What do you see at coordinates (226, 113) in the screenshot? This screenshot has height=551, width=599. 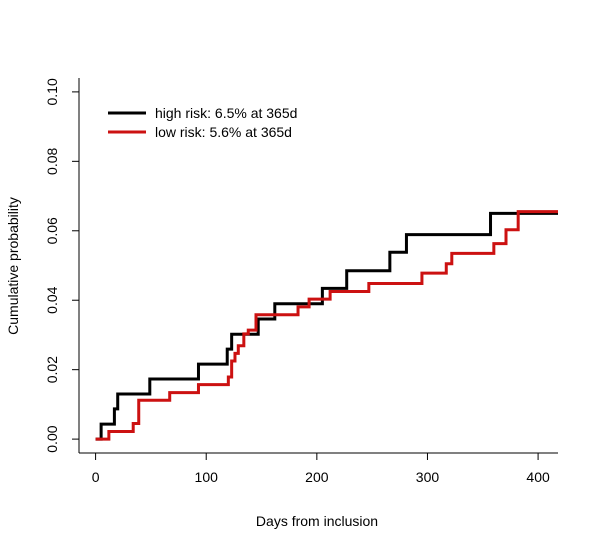 I see `legend-label-0: high risk: 6.5% at 365d` at bounding box center [226, 113].